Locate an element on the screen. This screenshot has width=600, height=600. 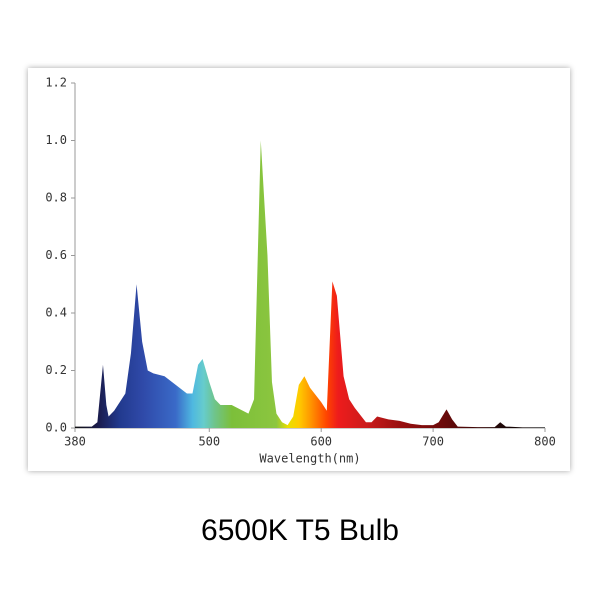
x-tick-label: 380 is located at coordinates (75, 442).